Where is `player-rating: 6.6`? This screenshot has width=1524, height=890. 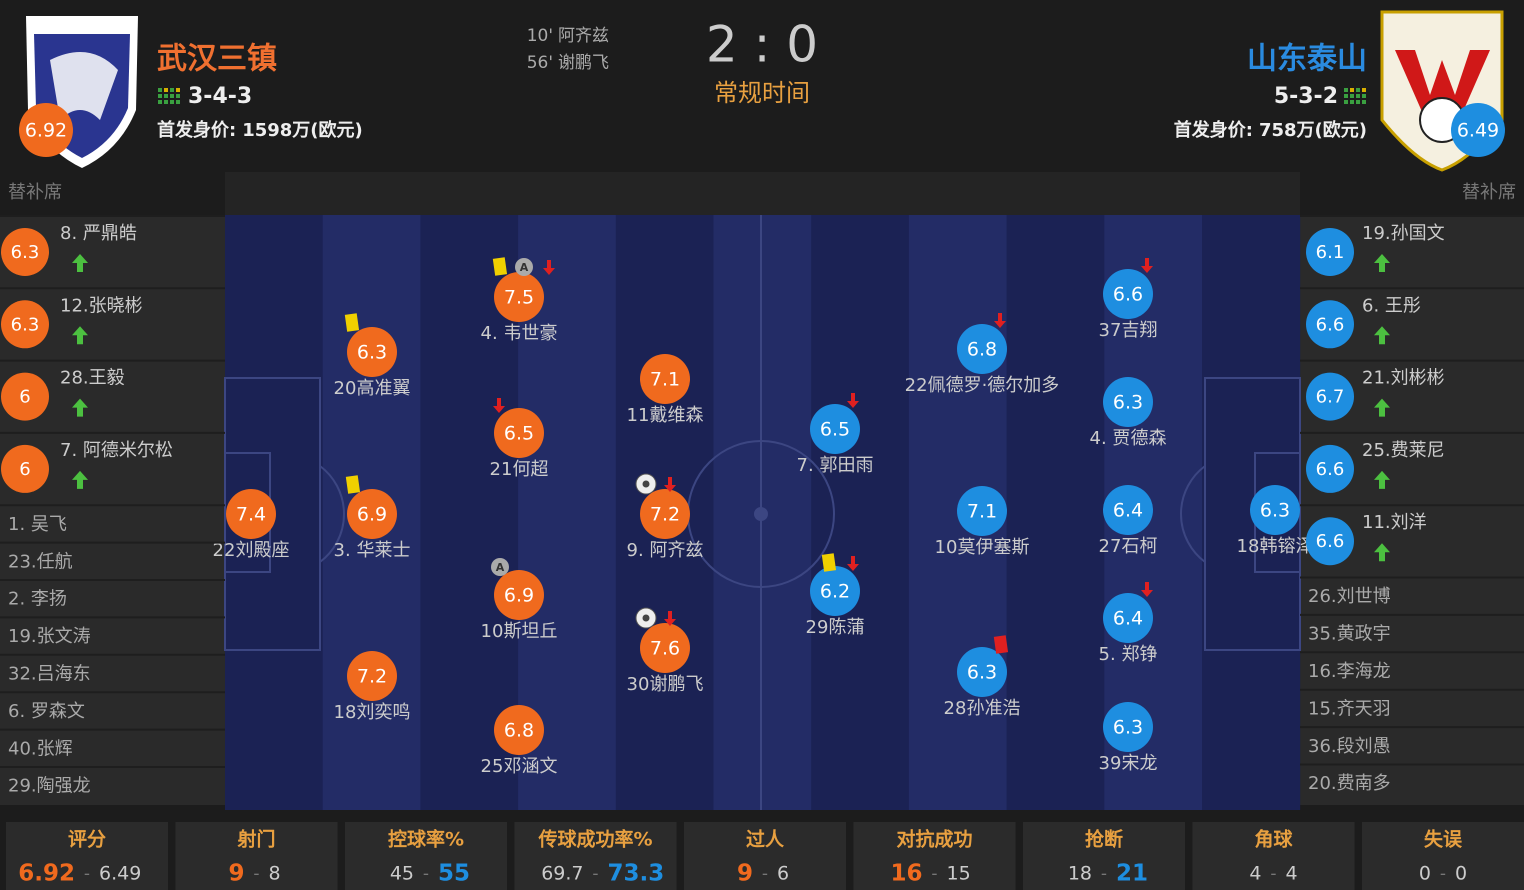 player-rating: 6.6 is located at coordinates (1128, 295).